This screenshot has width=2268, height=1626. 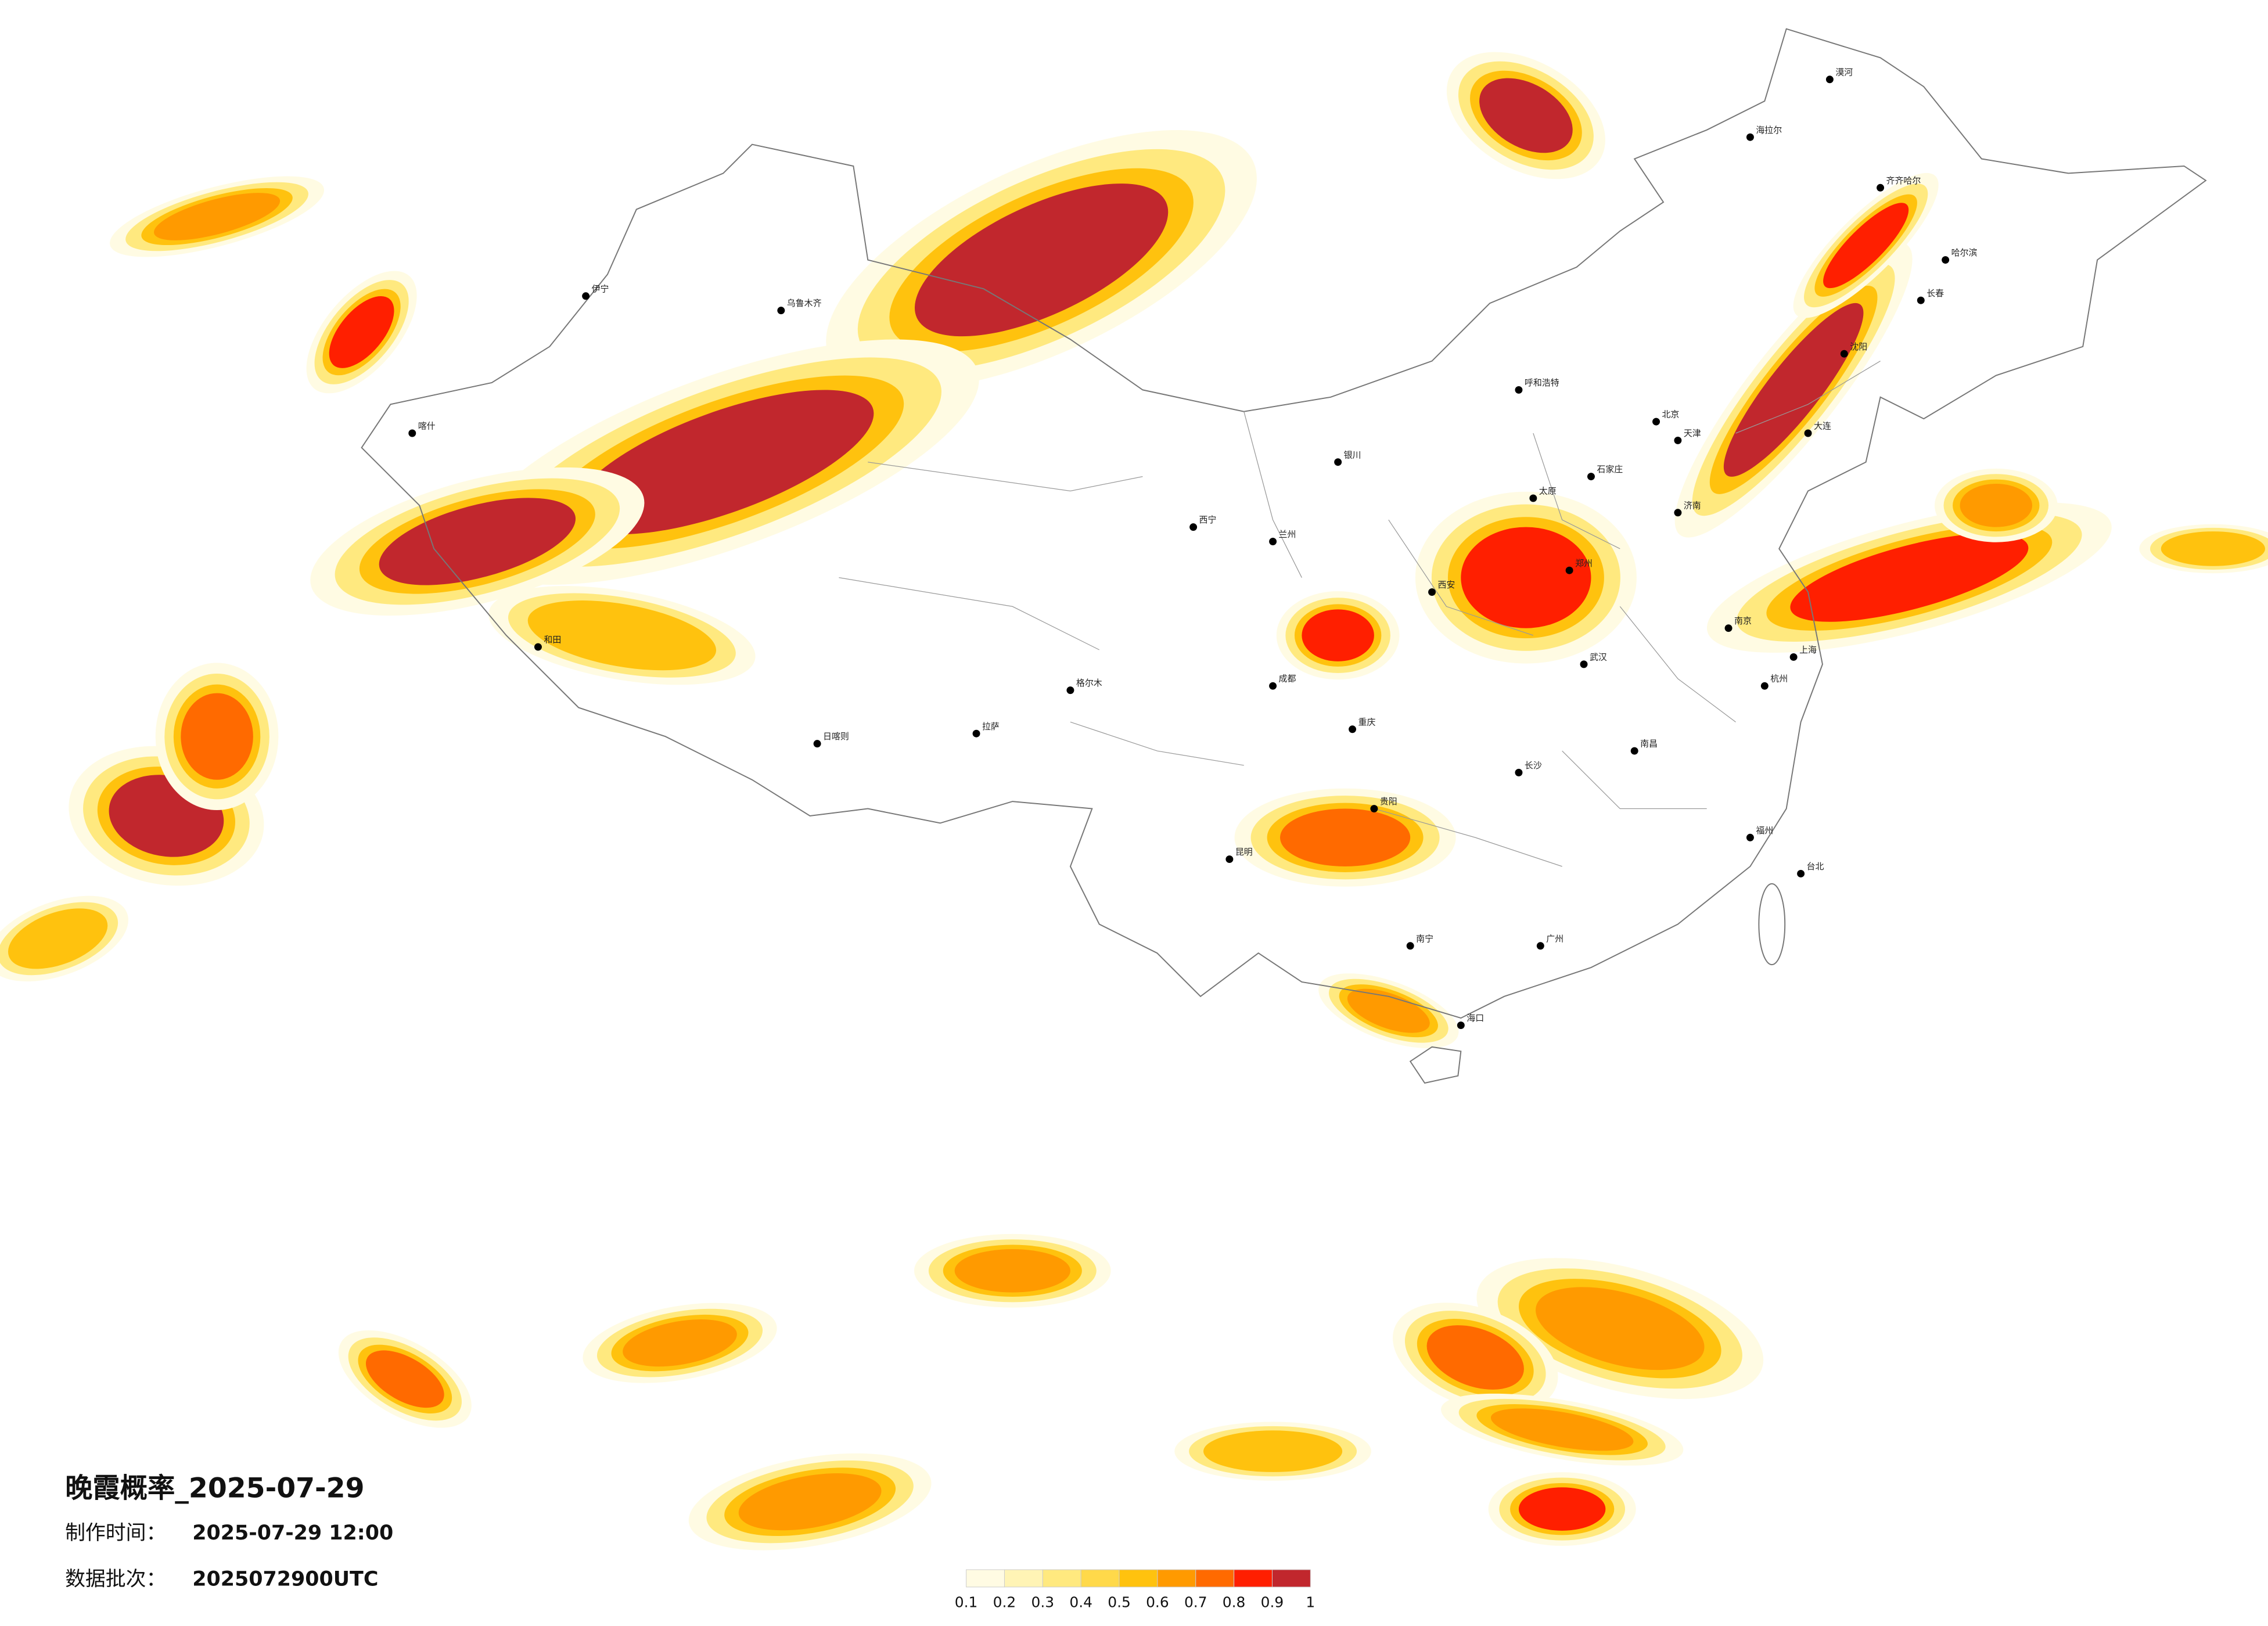 What do you see at coordinates (1446, 585) in the screenshot?
I see `city-label: 西安` at bounding box center [1446, 585].